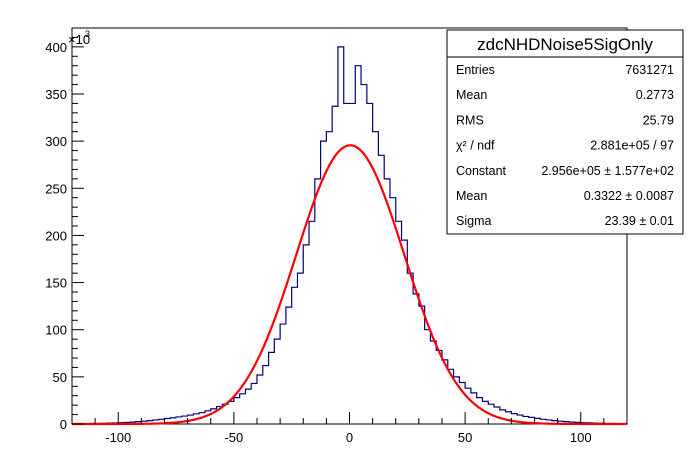 The width and height of the screenshot is (696, 472). I want to click on y-tick-label: 50, so click(60, 377).